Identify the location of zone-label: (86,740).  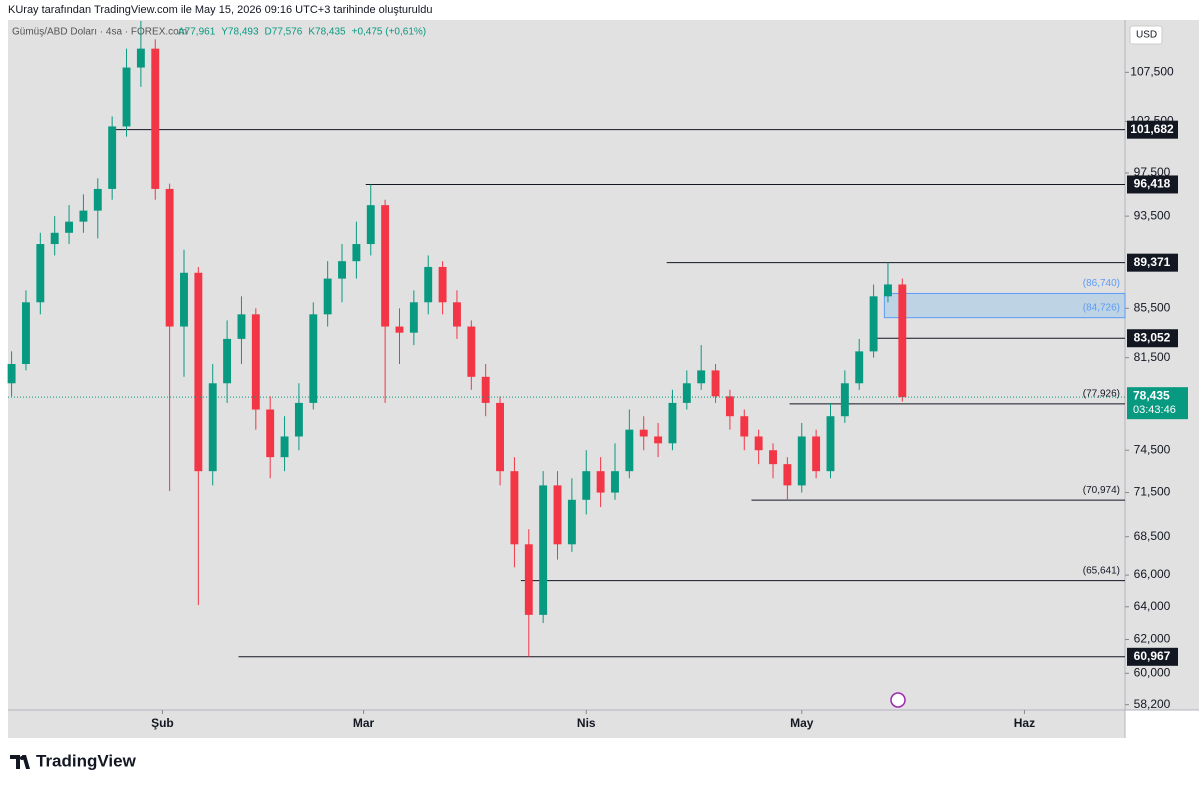
(1101, 283).